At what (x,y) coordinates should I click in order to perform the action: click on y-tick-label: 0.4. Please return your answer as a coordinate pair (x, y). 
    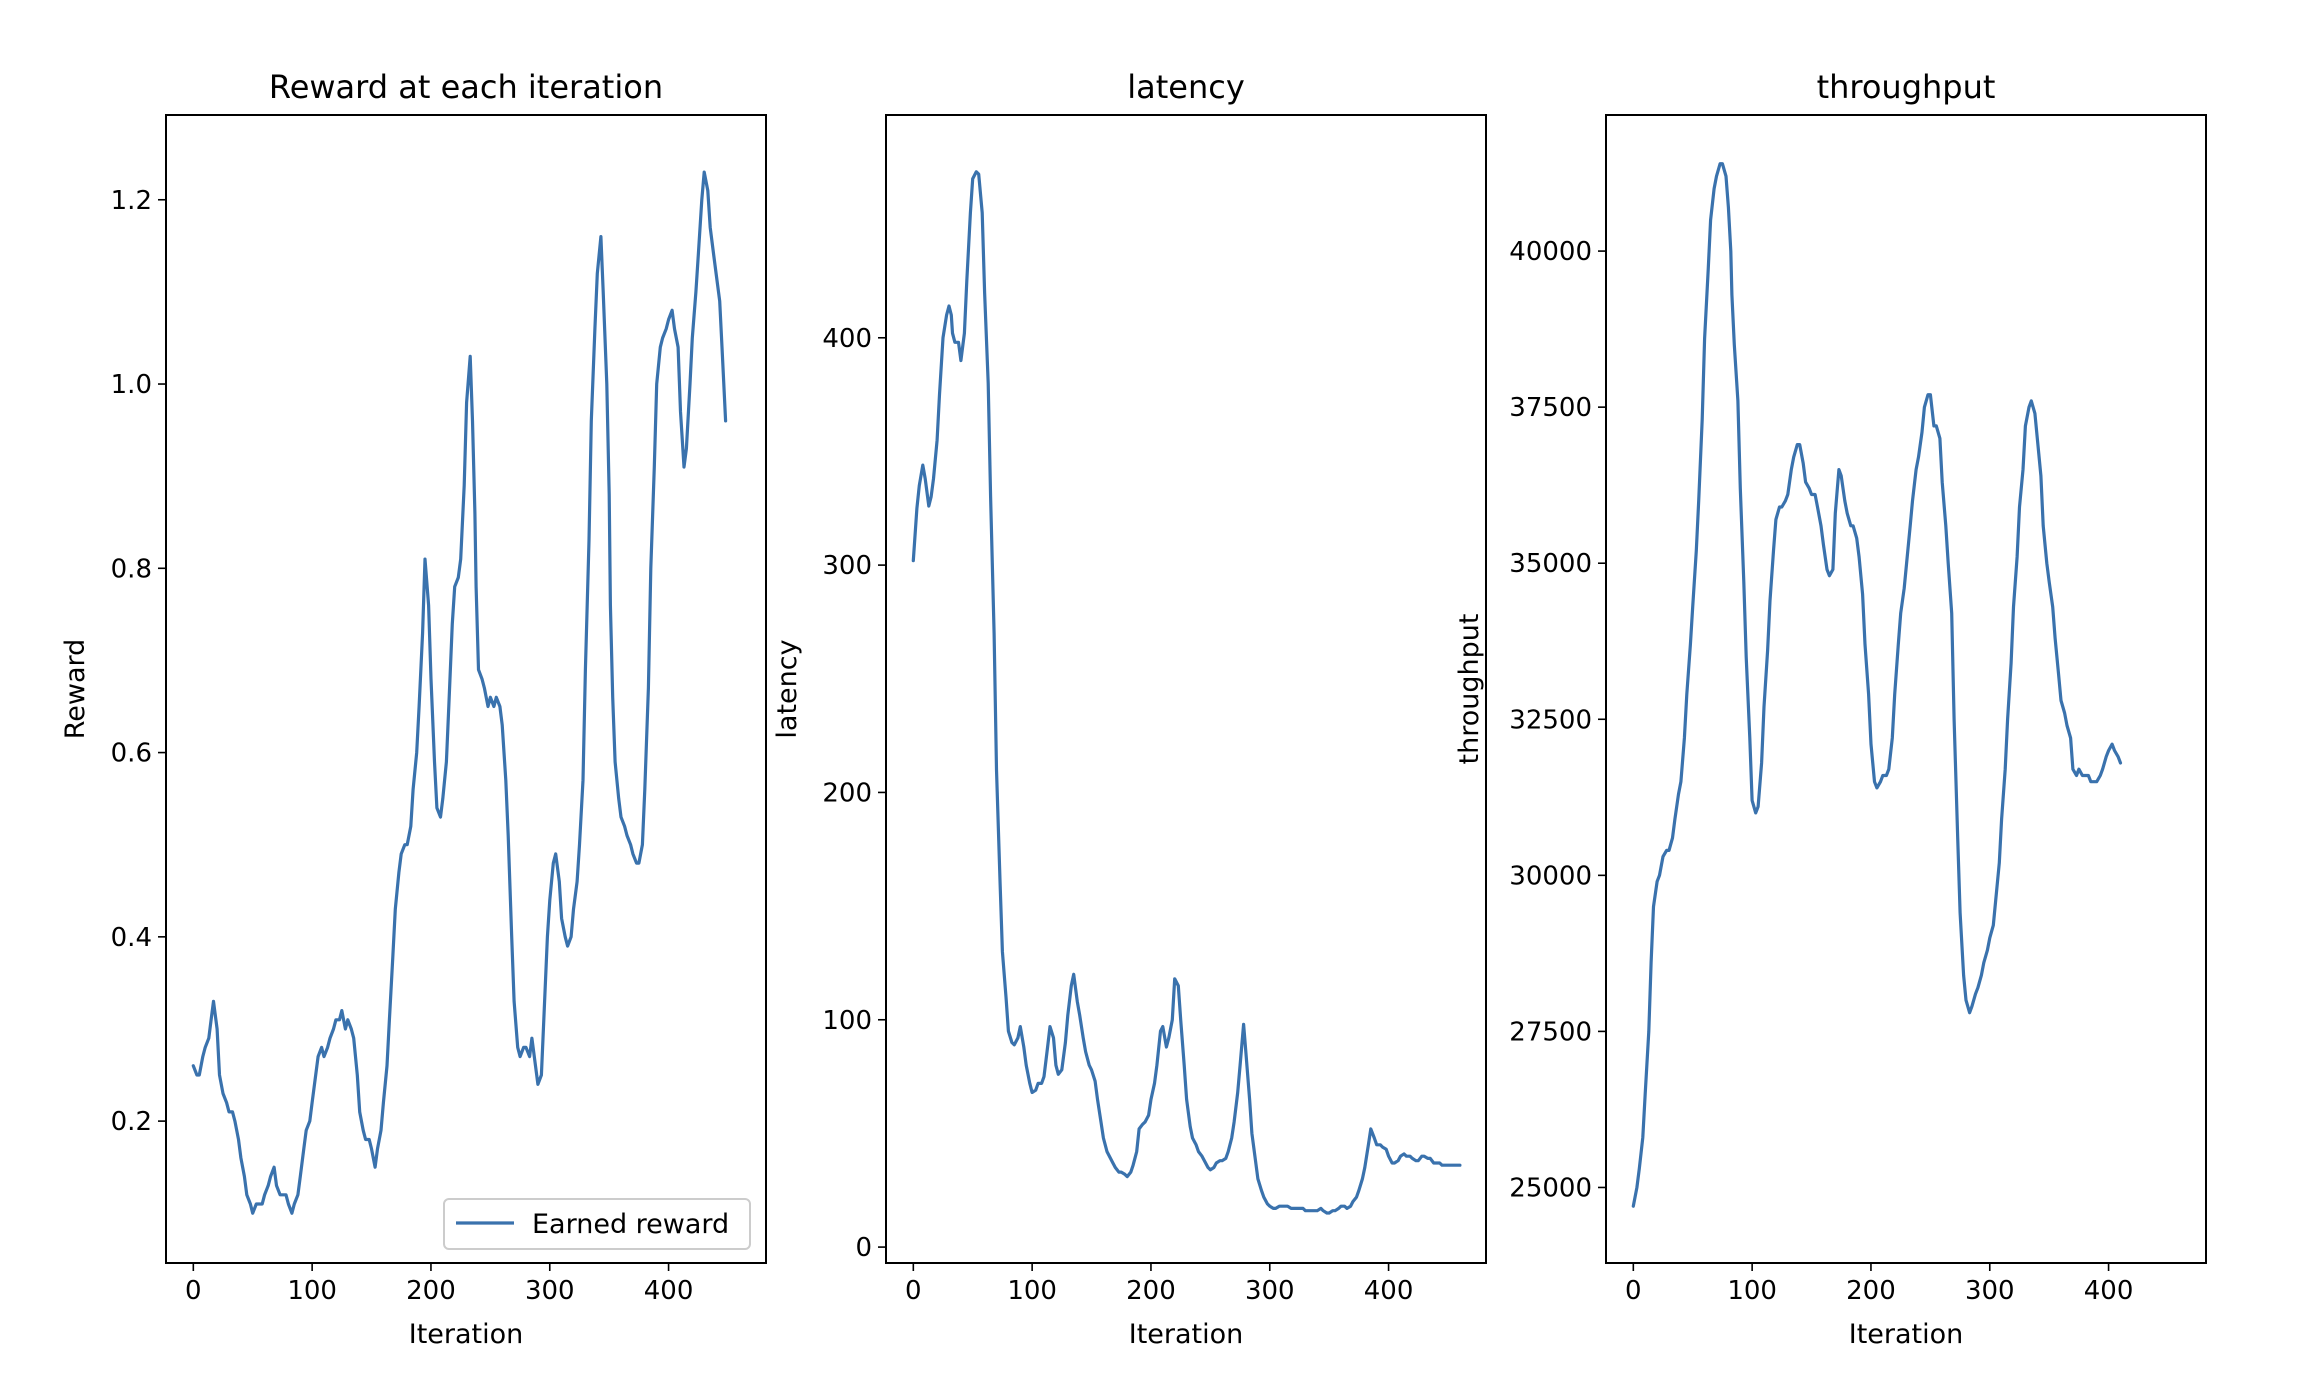
    Looking at the image, I should click on (131, 938).